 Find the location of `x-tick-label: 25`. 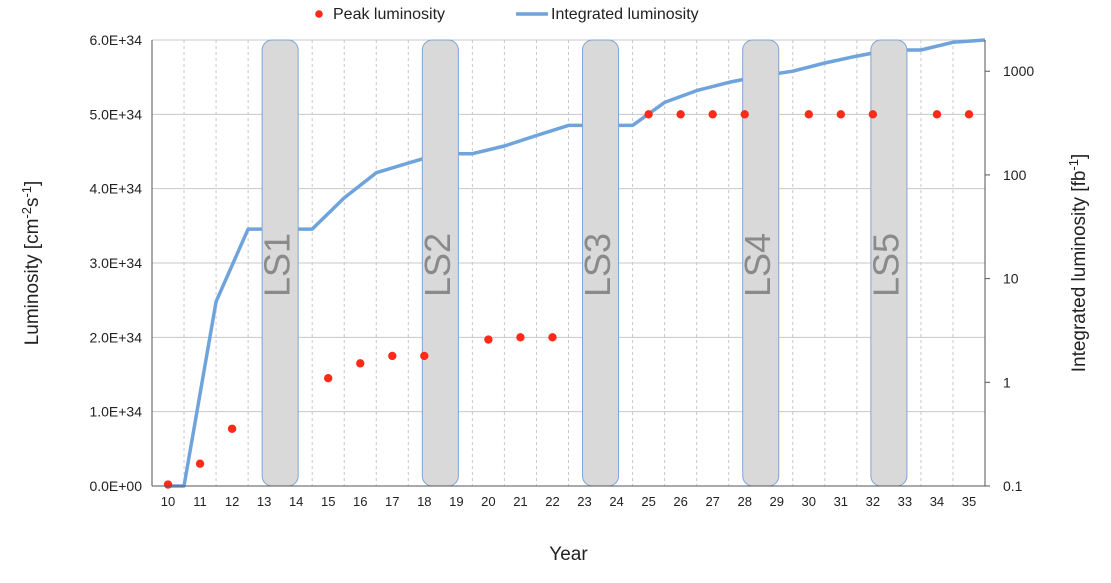

x-tick-label: 25 is located at coordinates (648, 501).